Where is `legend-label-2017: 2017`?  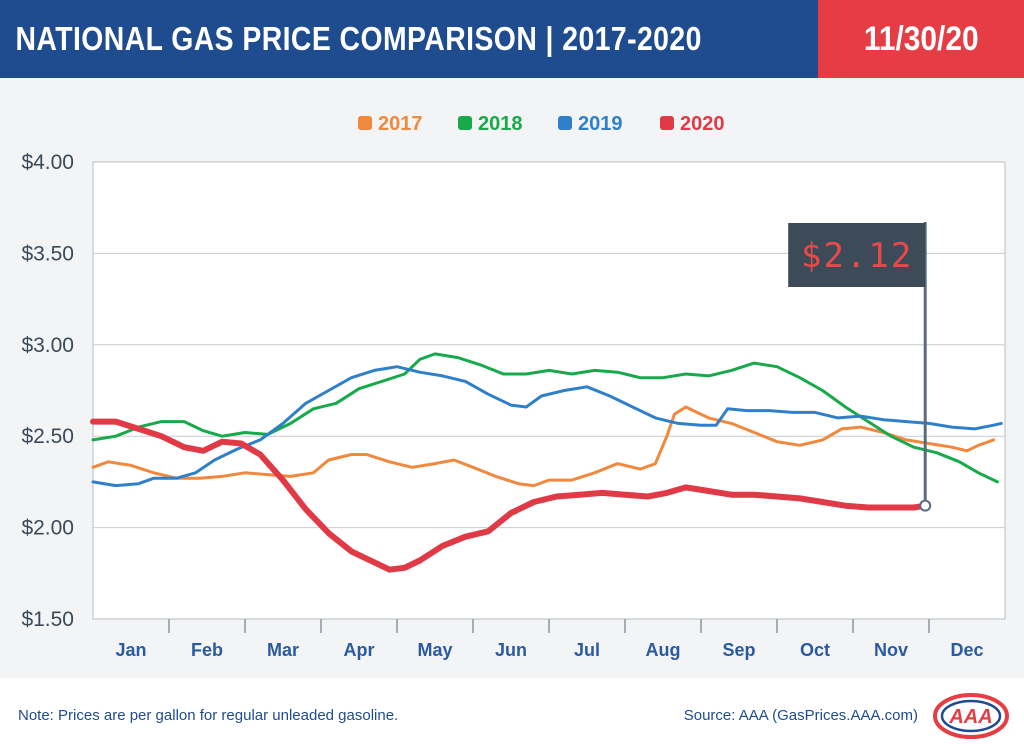
legend-label-2017: 2017 is located at coordinates (400, 124).